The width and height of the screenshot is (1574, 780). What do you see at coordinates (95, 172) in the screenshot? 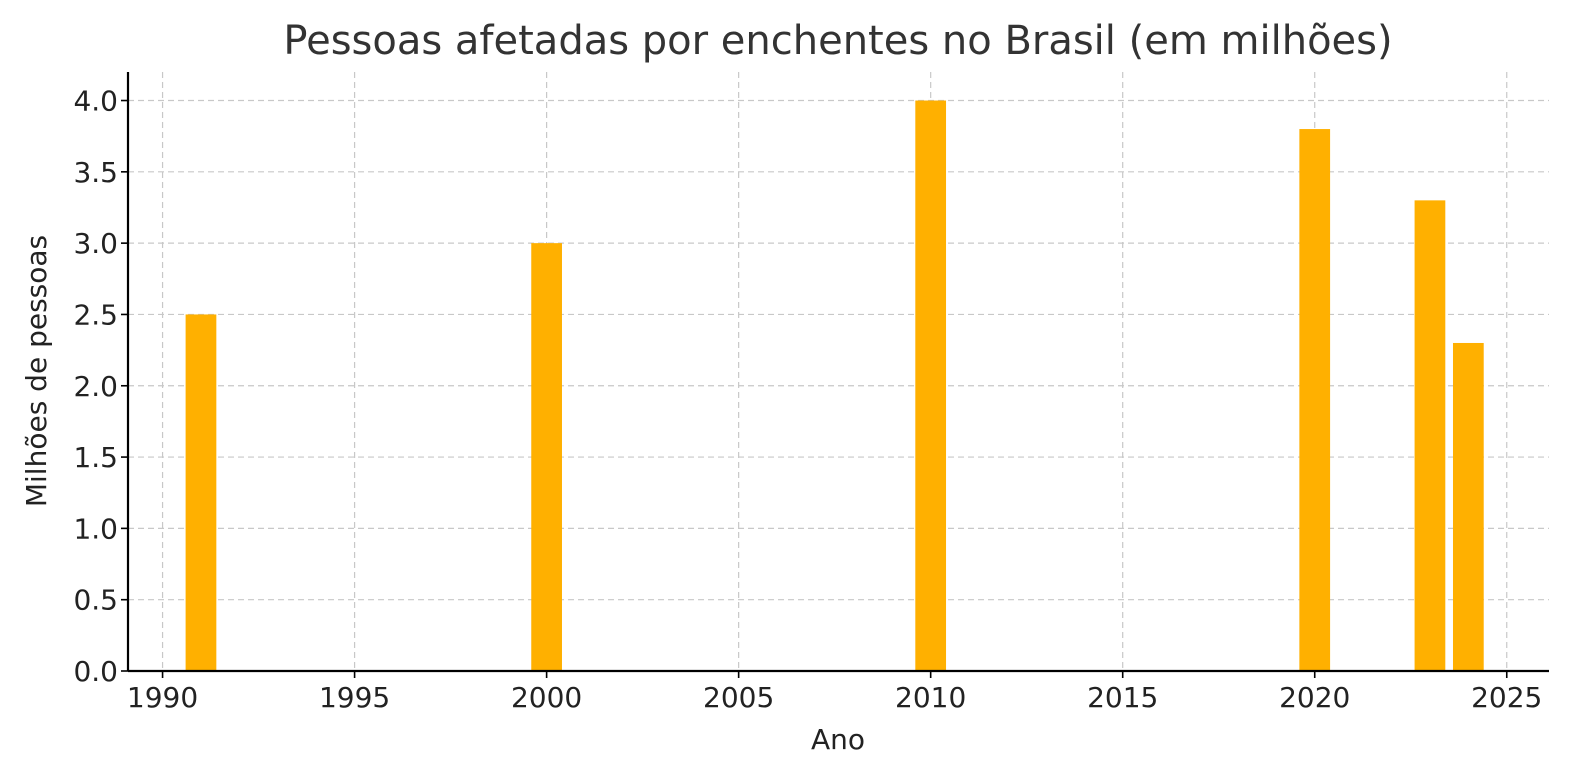
I see `y-tick-label: 3.5` at bounding box center [95, 172].